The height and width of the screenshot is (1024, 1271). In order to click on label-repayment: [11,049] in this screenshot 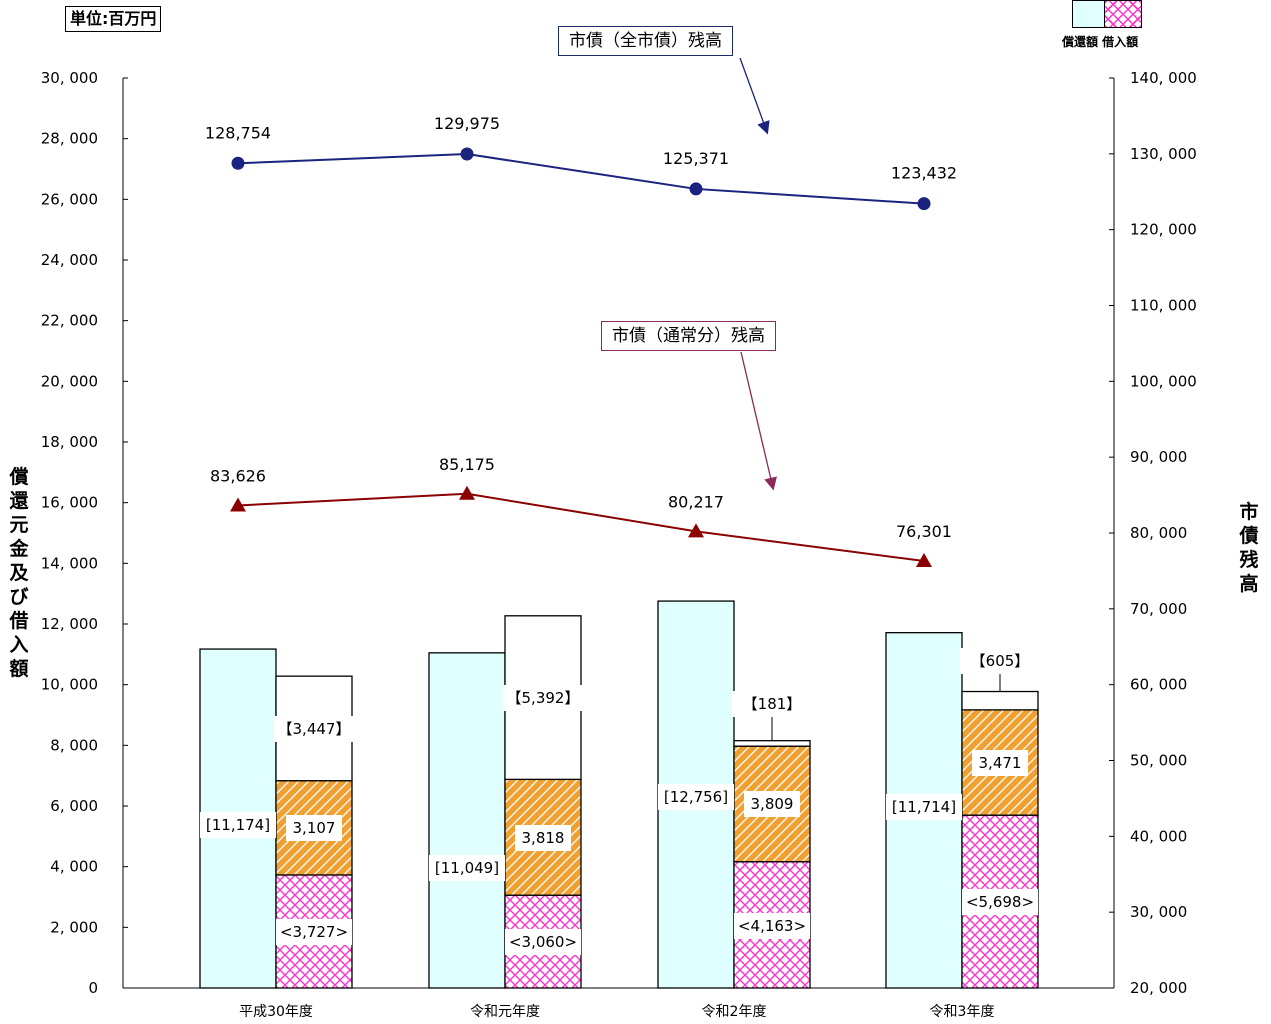, I will do `click(467, 868)`.